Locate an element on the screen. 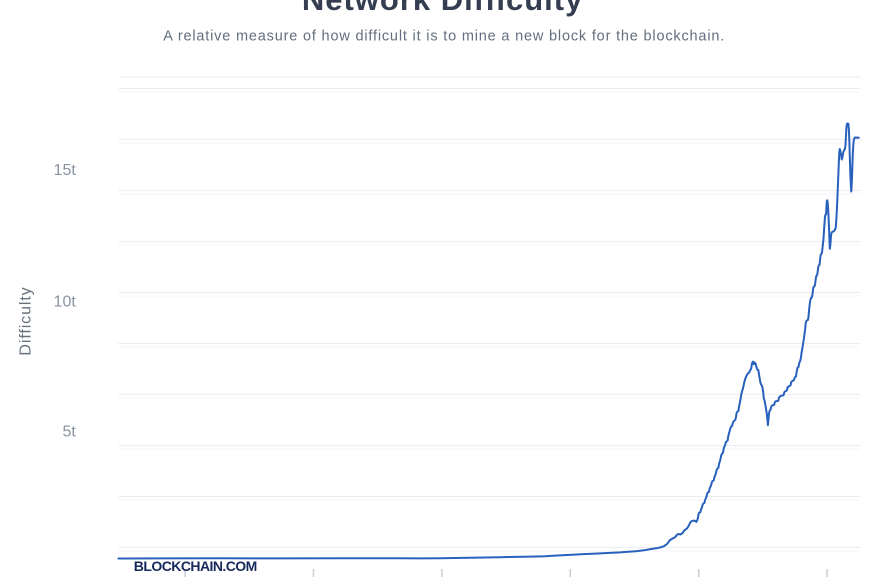  svg-text: Difficulty is located at coordinates (26, 320).